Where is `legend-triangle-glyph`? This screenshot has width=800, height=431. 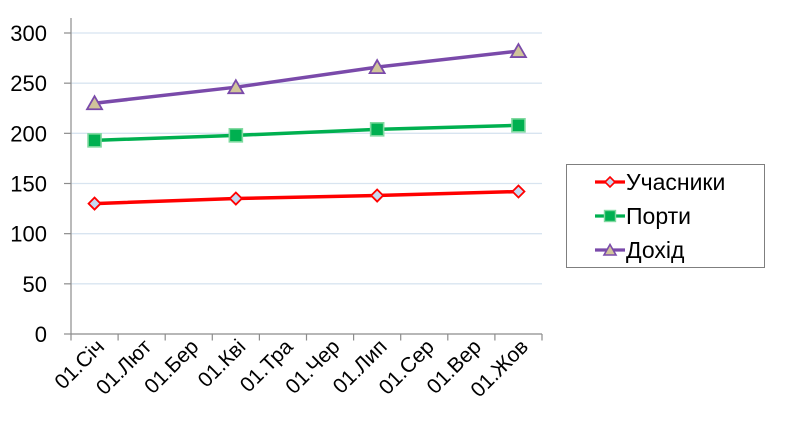 legend-triangle-glyph is located at coordinates (610, 249).